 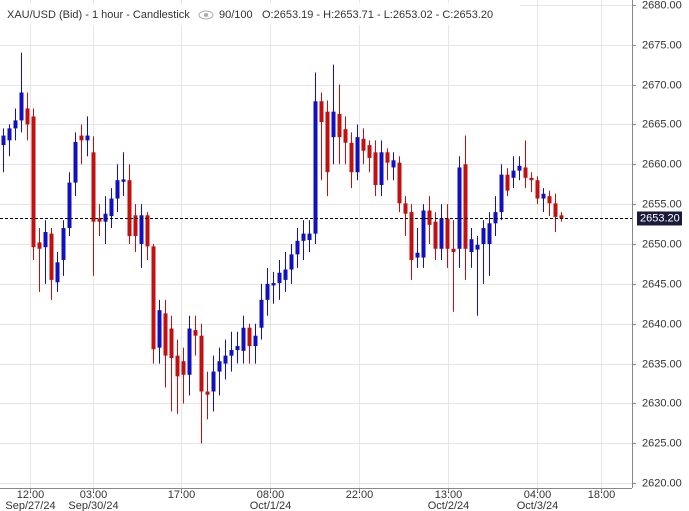 What do you see at coordinates (662, 403) in the screenshot?
I see `y-tick-label: 2630.00` at bounding box center [662, 403].